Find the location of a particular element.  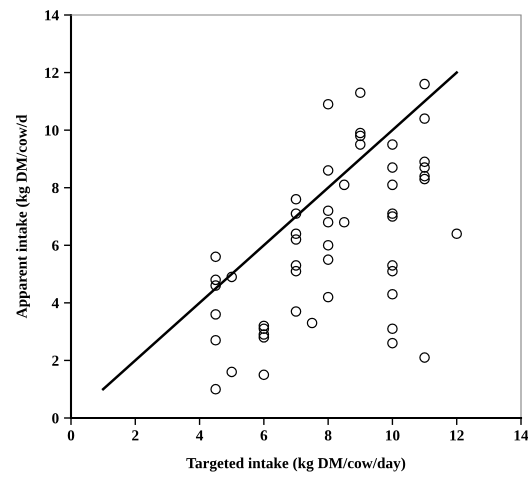

y-tick-label: 6 is located at coordinates (55, 245).